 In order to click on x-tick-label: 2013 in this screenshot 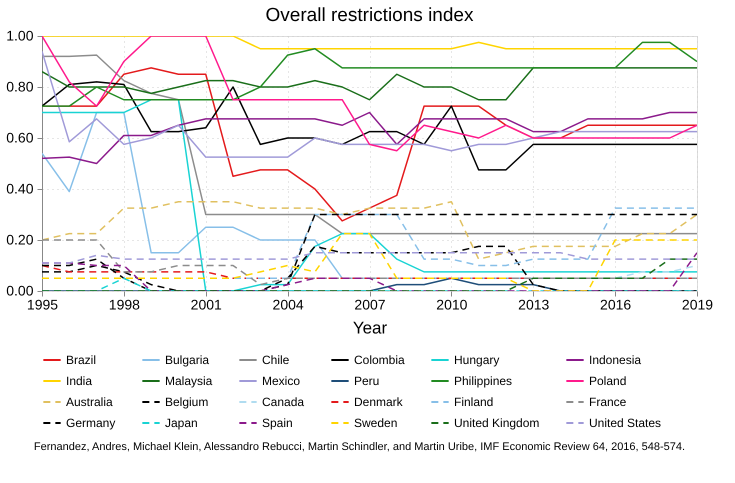, I will do `click(534, 304)`.